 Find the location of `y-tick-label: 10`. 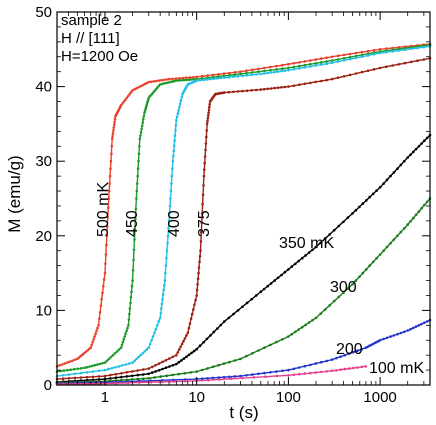

y-tick-label: 10 is located at coordinates (43, 310).